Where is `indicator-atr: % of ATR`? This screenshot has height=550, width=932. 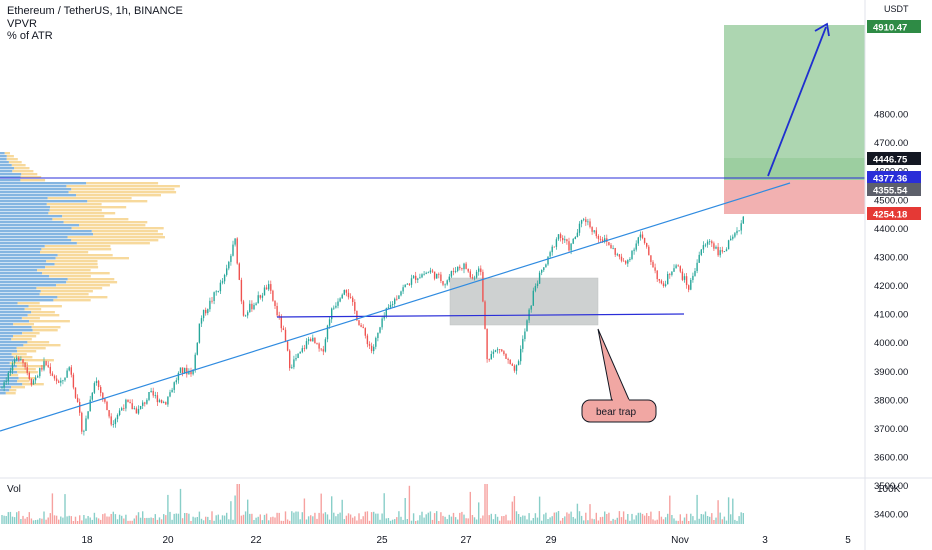 indicator-atr: % of ATR is located at coordinates (30, 36).